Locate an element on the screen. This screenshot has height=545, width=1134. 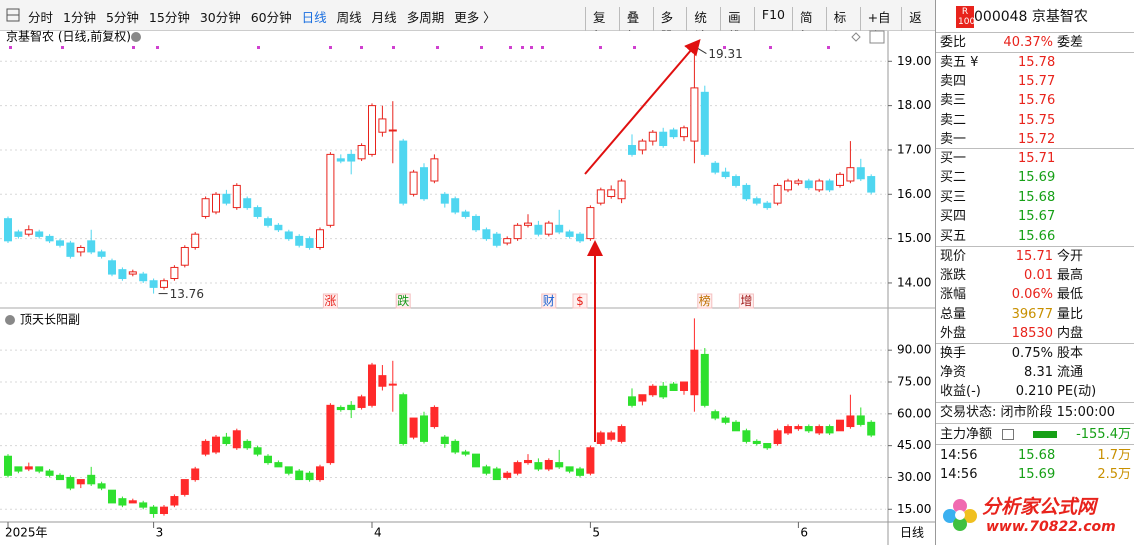
period-tab: 日线 is located at coordinates (314, 17).